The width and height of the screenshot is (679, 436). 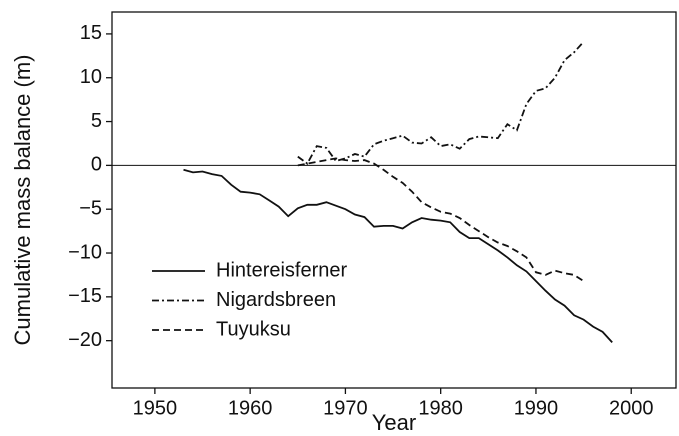 I want to click on y-tick-label: 0, so click(x=96, y=165).